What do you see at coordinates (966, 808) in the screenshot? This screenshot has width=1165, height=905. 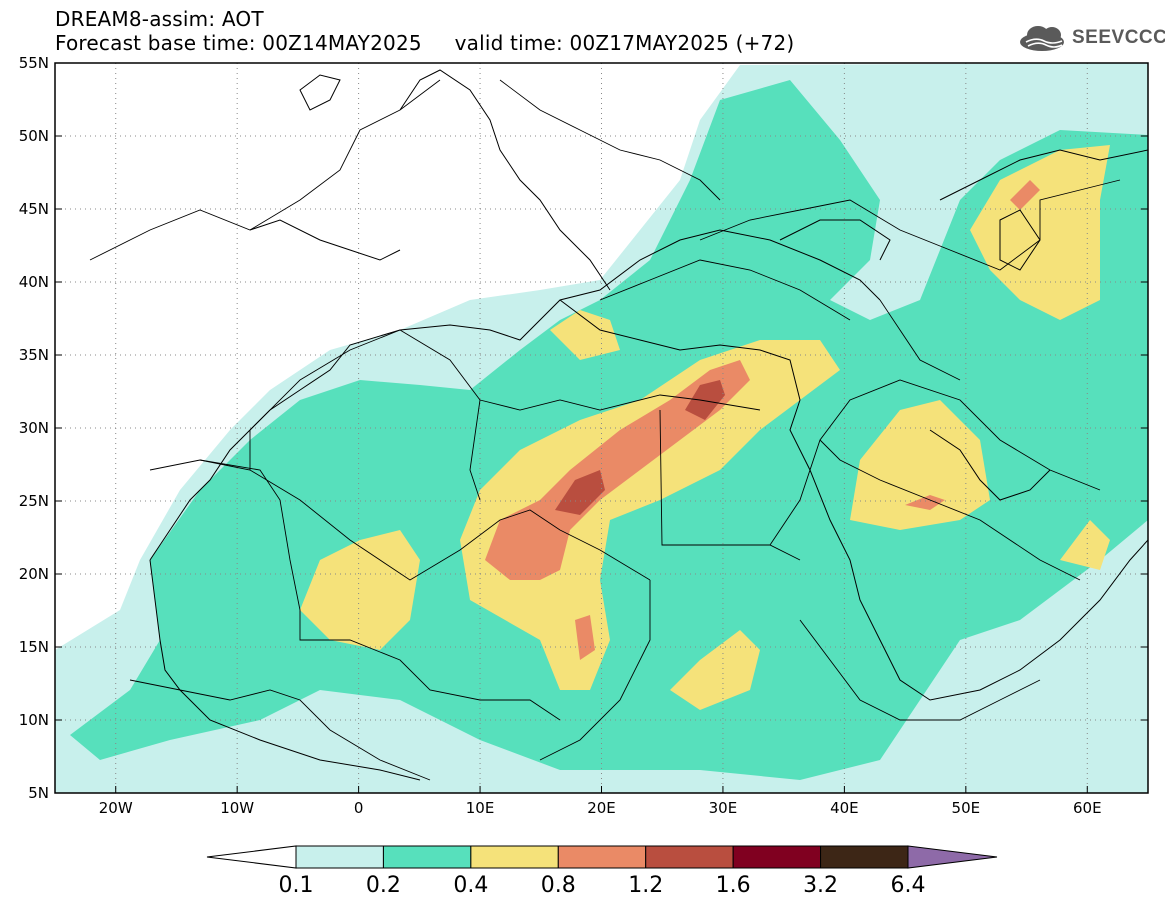 I see `lon-tick-label: 50E` at bounding box center [966, 808].